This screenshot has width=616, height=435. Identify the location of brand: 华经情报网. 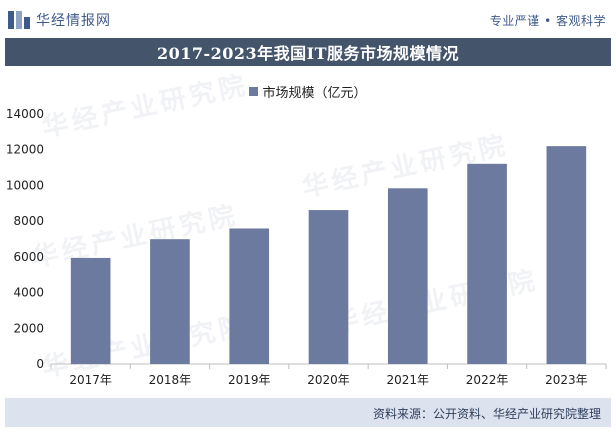
(59, 20).